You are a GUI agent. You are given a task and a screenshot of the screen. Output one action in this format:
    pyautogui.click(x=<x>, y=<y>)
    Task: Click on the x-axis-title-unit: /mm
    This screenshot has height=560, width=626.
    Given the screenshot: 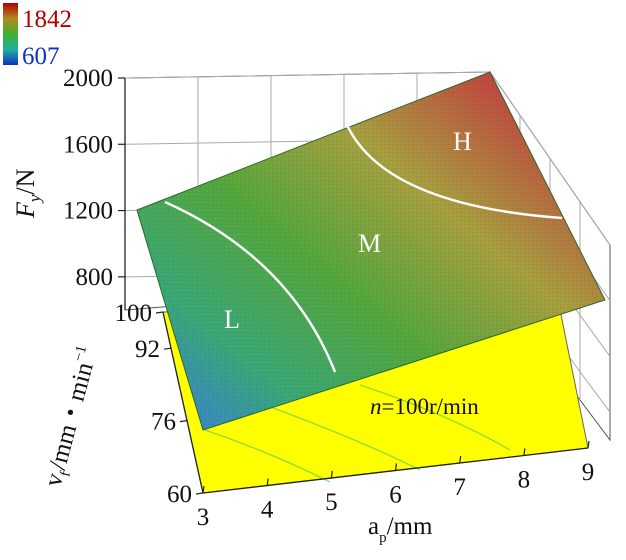 What is the action you would take?
    pyautogui.click(x=410, y=526)
    